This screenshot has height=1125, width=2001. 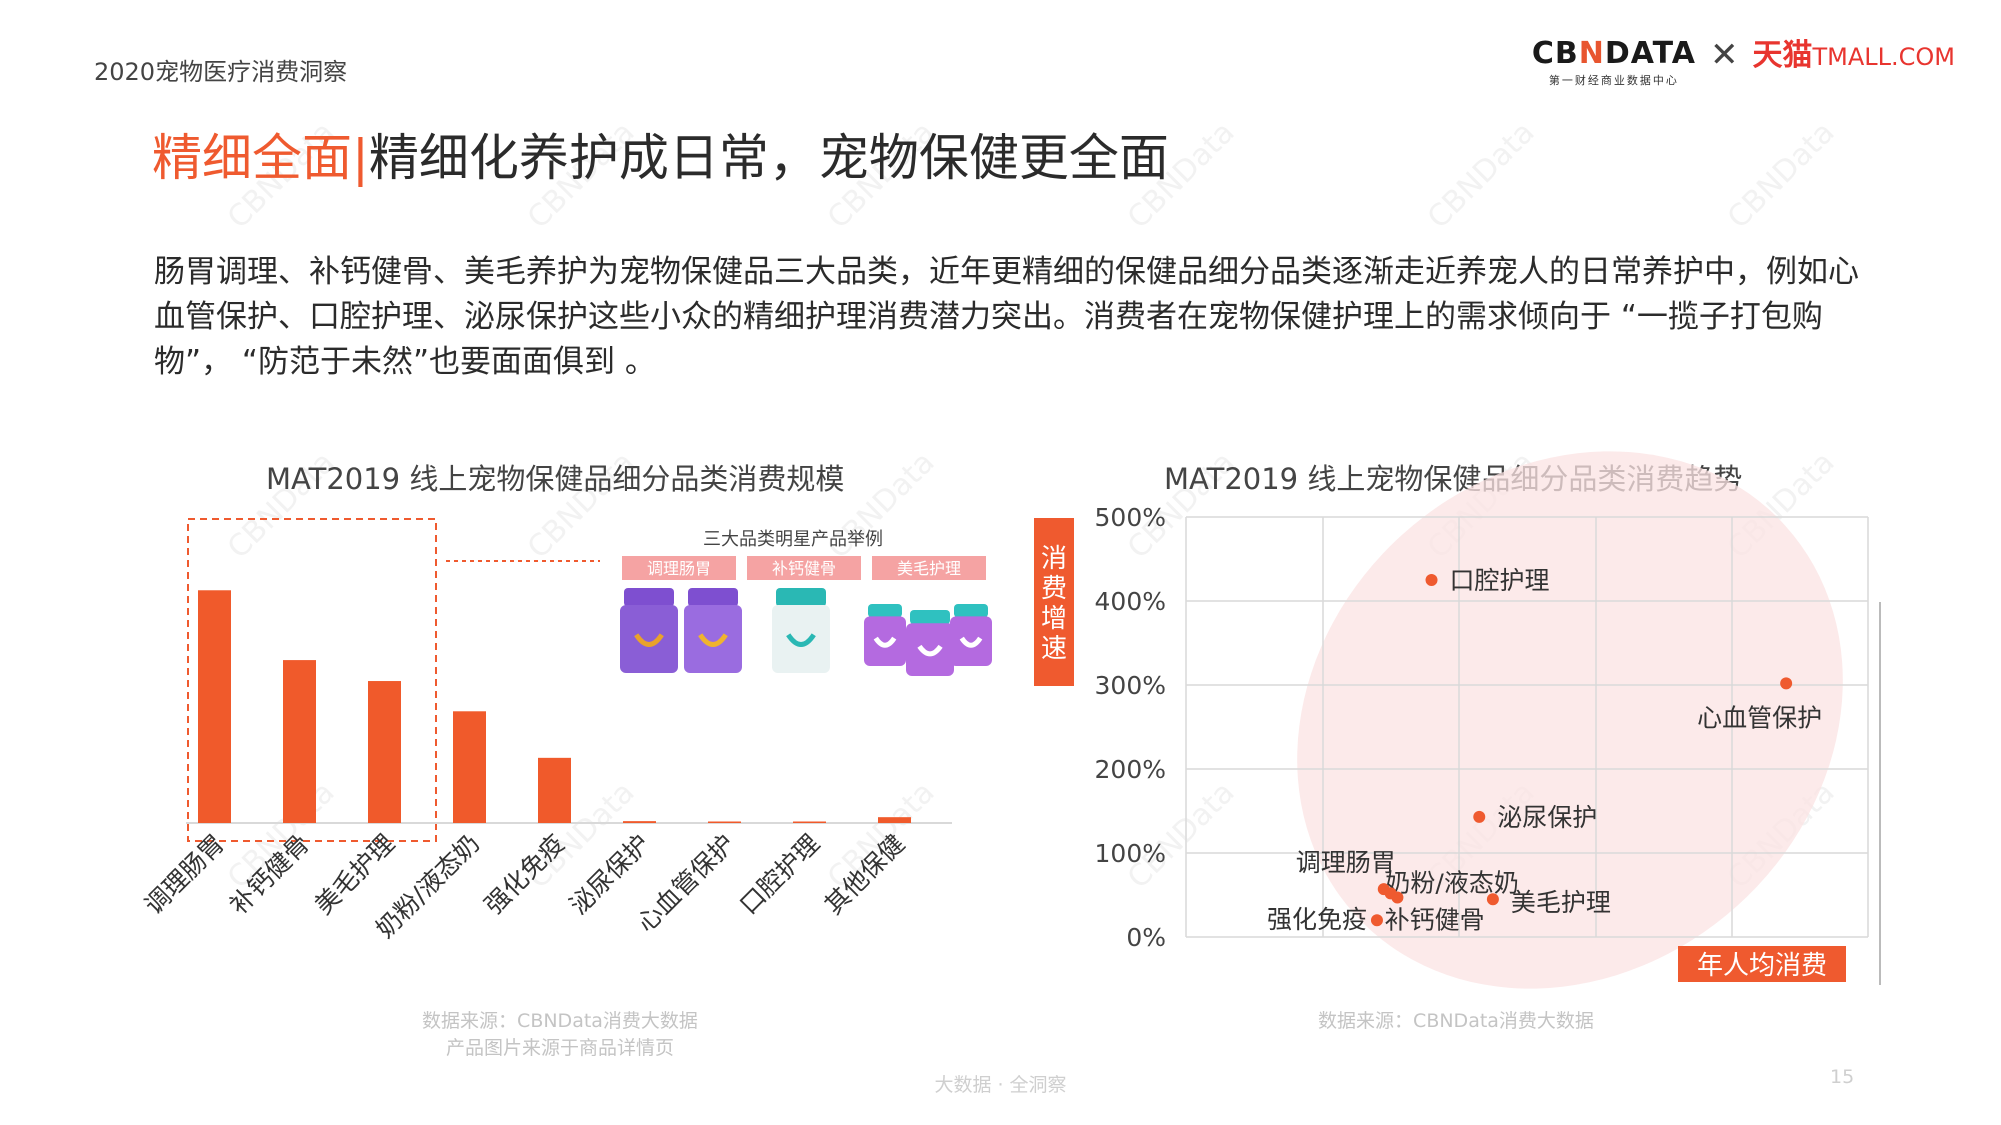 What do you see at coordinates (555, 479) in the screenshot?
I see `bar-chart-title: MAT2019 线上宠物保健品细分品类消费规模` at bounding box center [555, 479].